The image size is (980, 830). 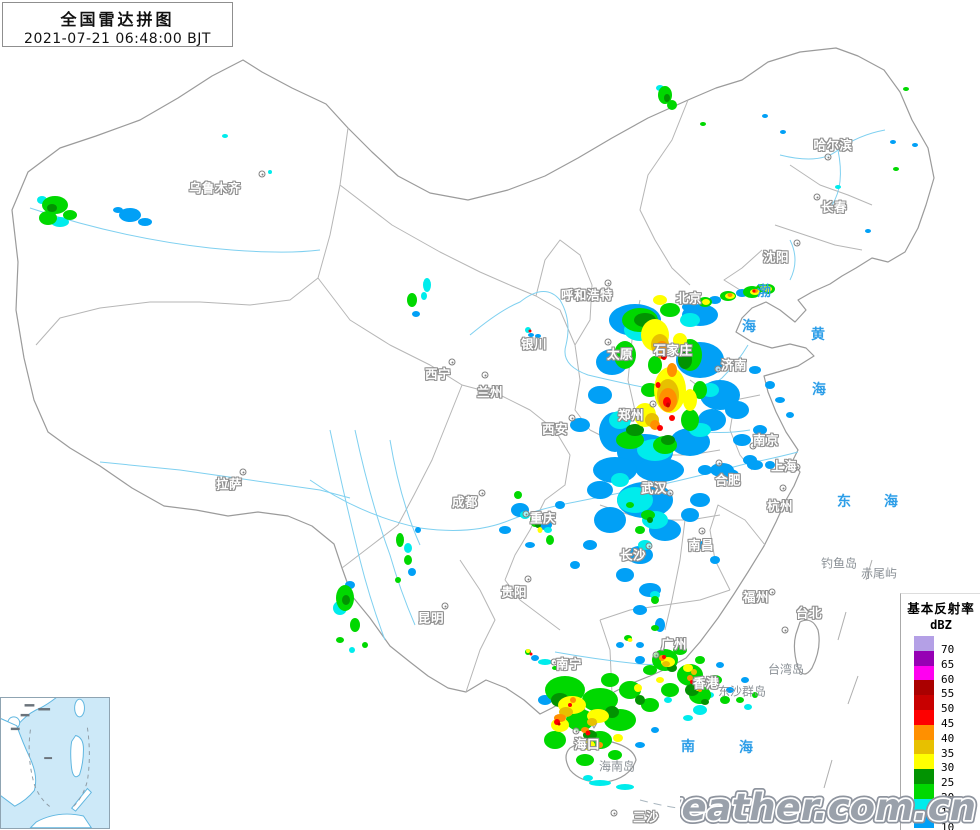 What do you see at coordinates (756, 686) in the screenshot?
I see `sea-boundary-dashes` at bounding box center [756, 686].